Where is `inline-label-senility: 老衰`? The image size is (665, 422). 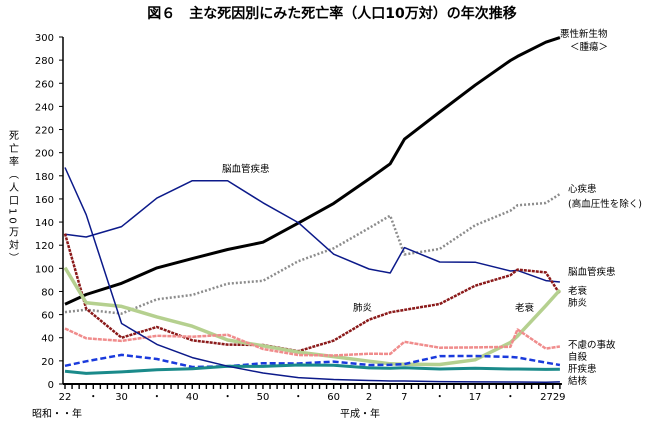
inline-label-senility: 老衰 is located at coordinates (525, 308).